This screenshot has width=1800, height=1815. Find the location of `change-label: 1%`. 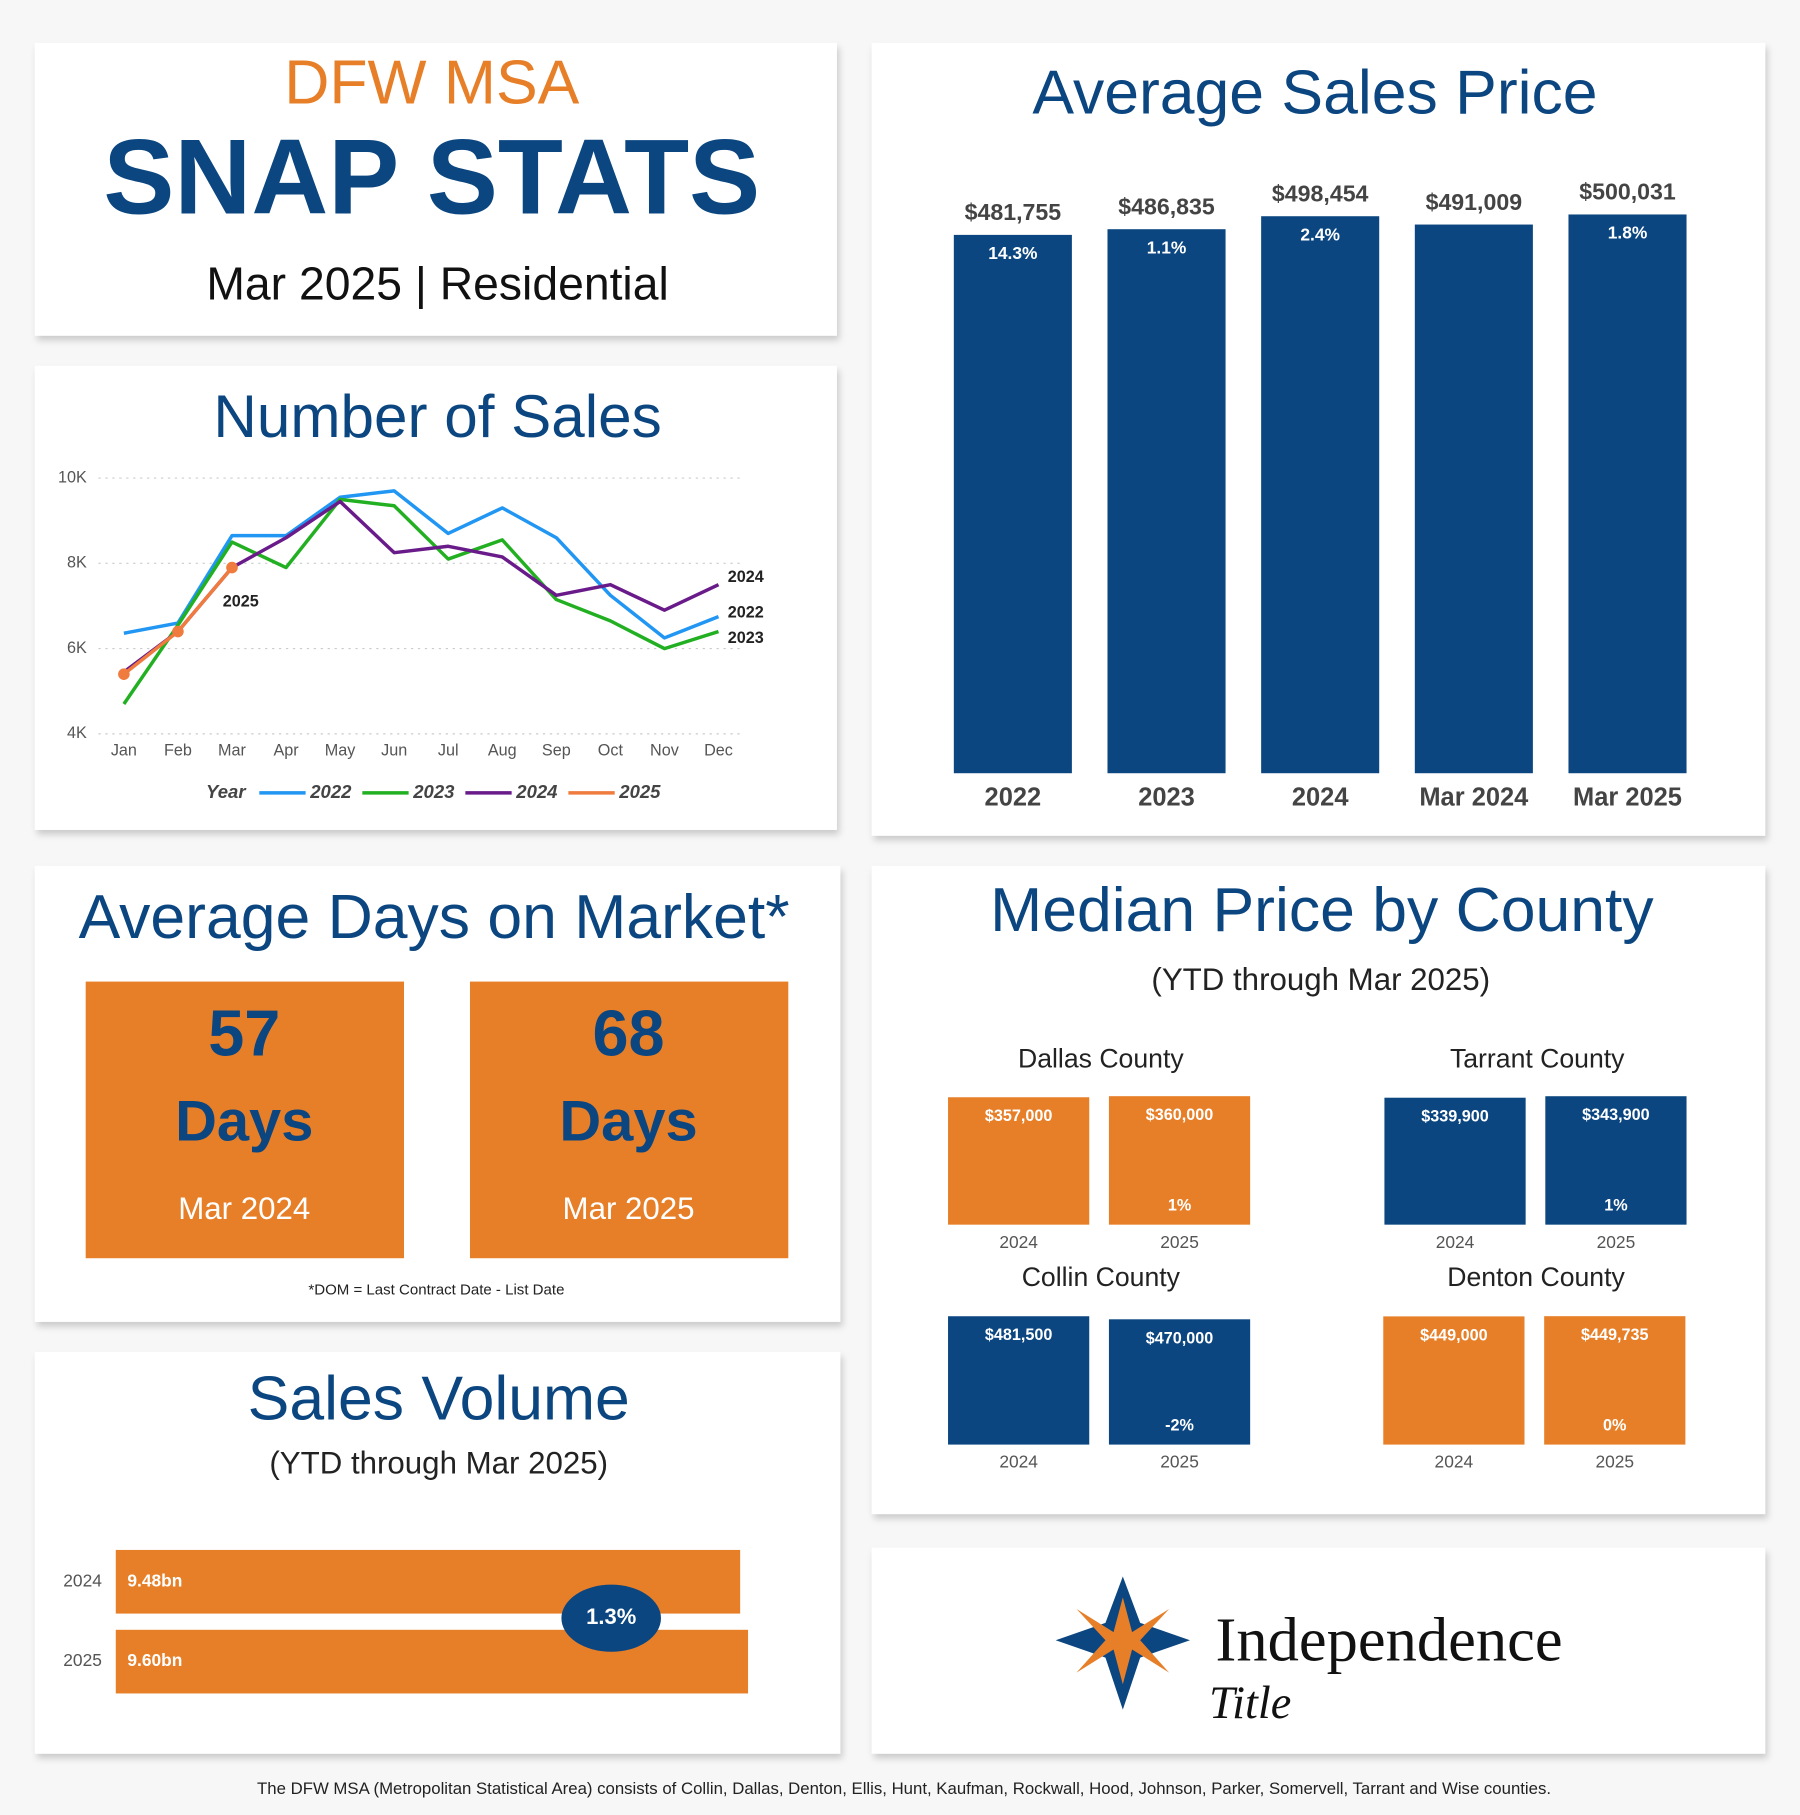

change-label: 1% is located at coordinates (1615, 1205).